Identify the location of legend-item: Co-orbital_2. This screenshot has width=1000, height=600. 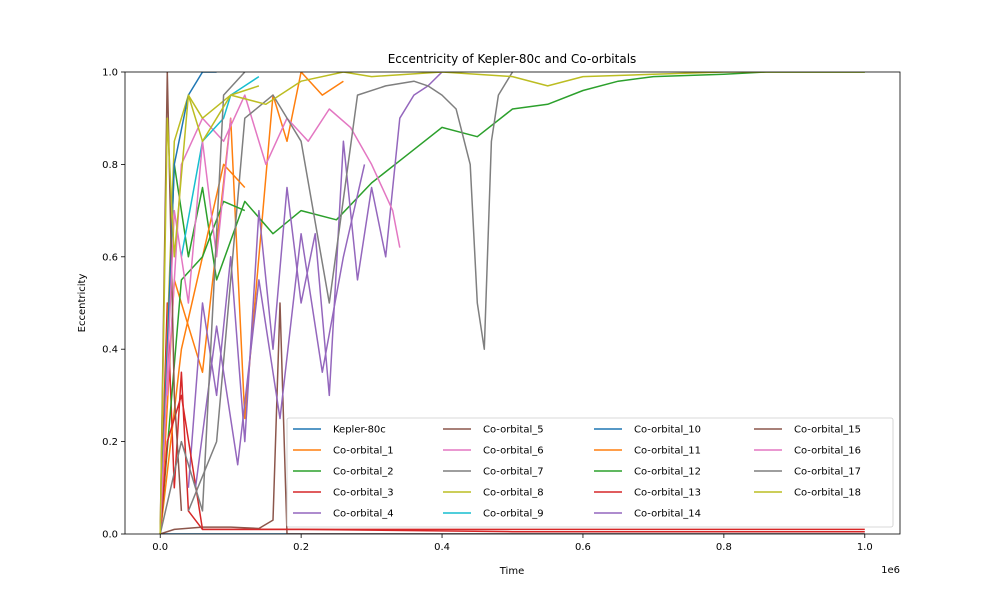
(343, 472).